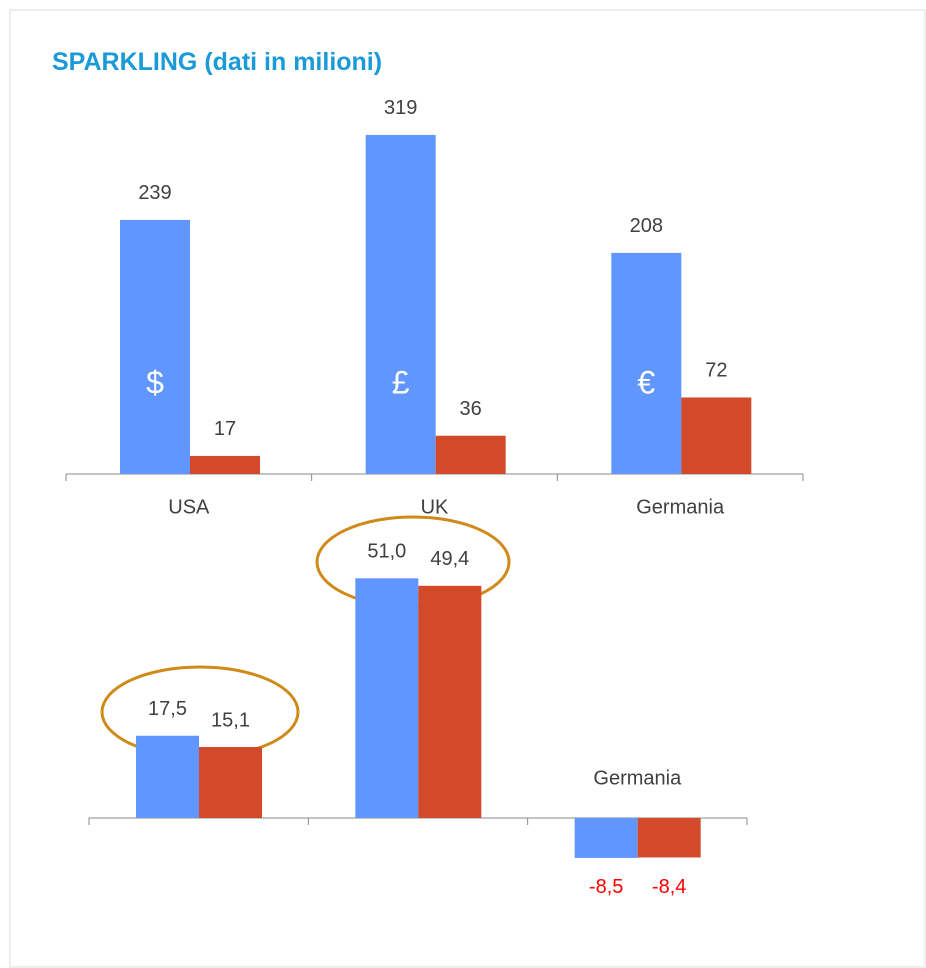 The image size is (926, 968). I want to click on data-label: 36, so click(471, 409).